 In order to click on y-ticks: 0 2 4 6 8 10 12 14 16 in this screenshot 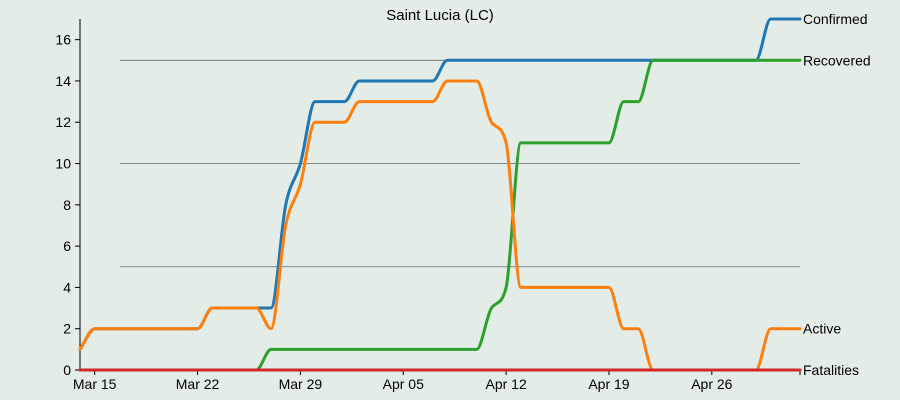, I will do `click(67, 205)`.